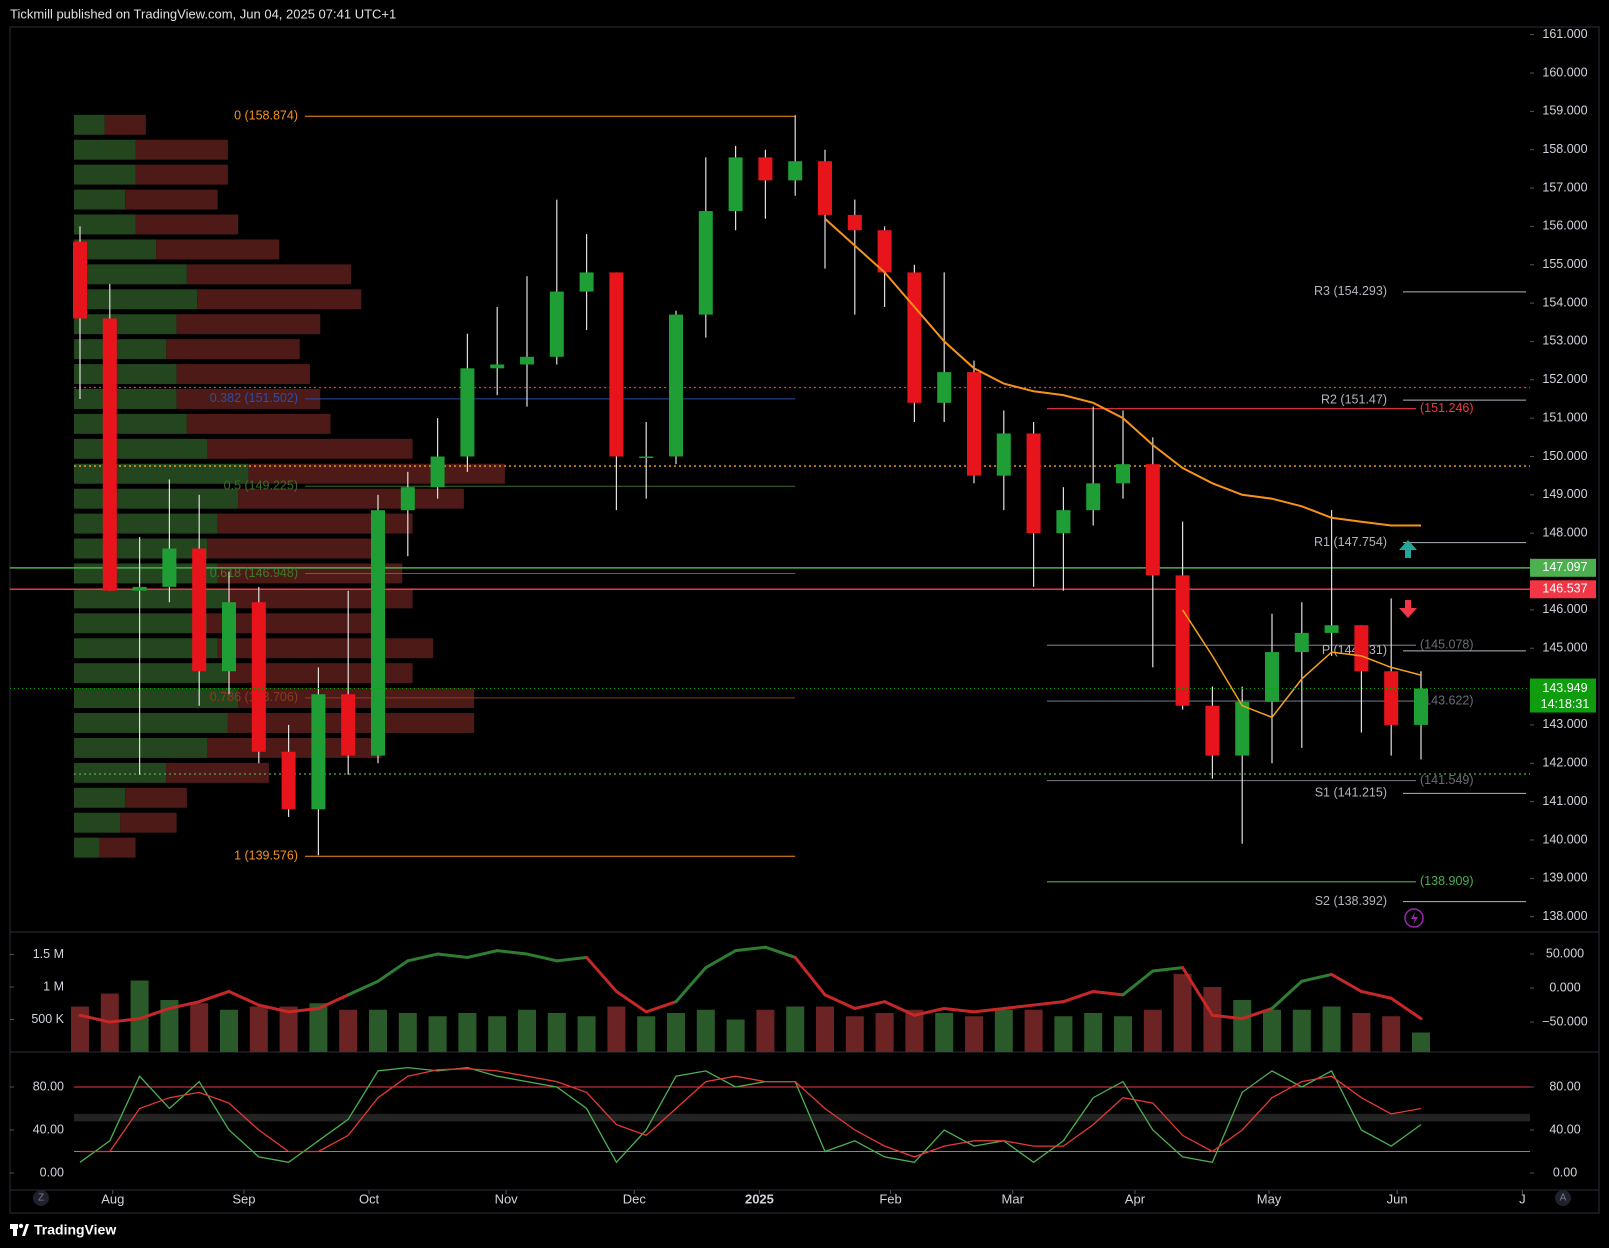 The width and height of the screenshot is (1609, 1248). What do you see at coordinates (47, 1019) in the screenshot?
I see `y-tick-label: 500 K` at bounding box center [47, 1019].